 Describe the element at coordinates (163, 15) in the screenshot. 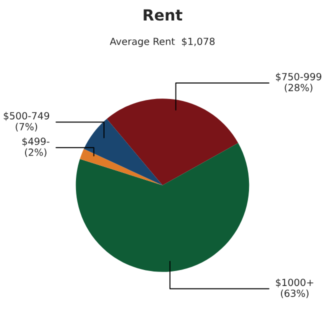

I see `chart-title: Rent` at that location.